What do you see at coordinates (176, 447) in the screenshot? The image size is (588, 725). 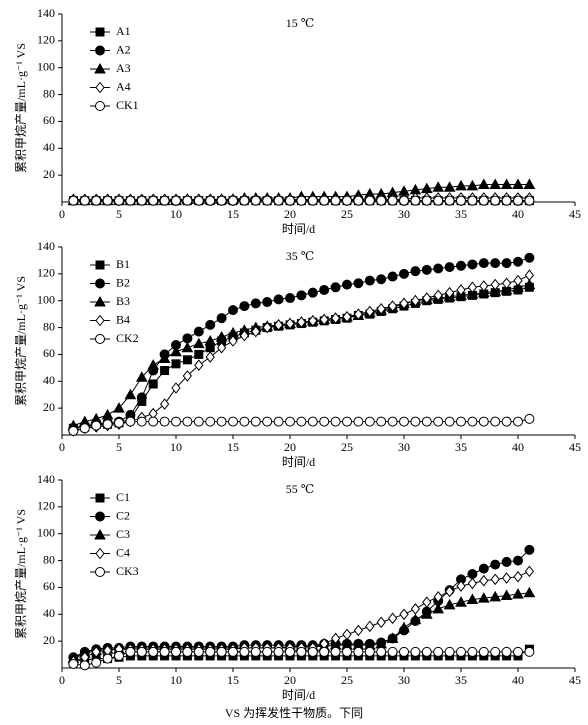 I see `x-tick-label: 10` at bounding box center [176, 447].